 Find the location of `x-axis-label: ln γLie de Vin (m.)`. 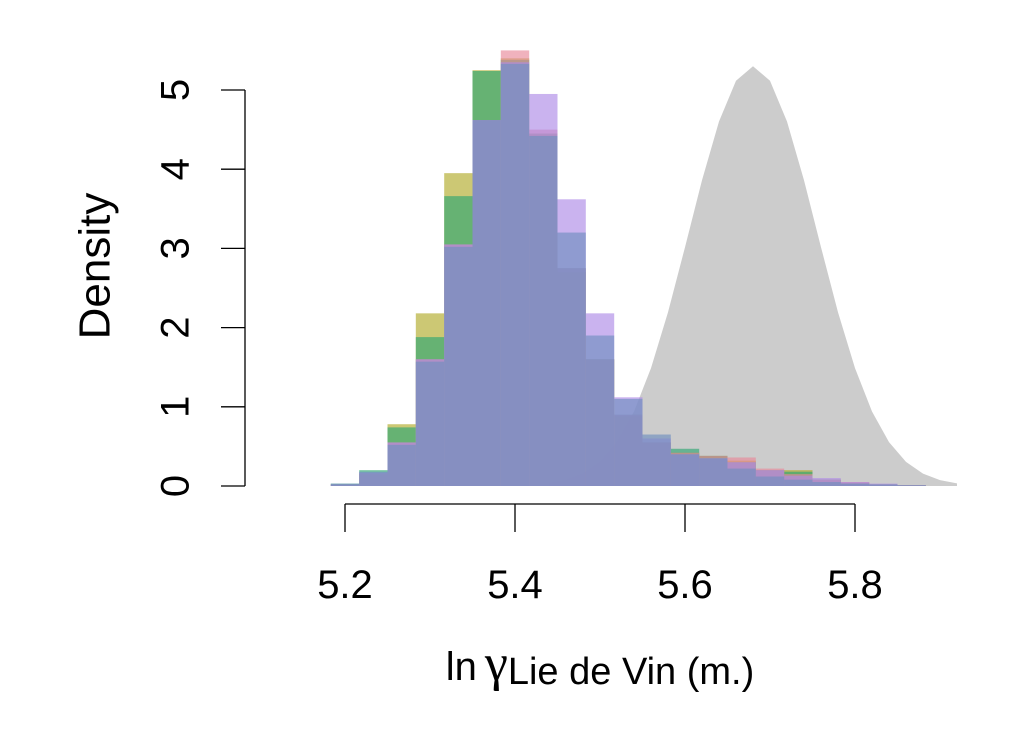

x-axis-label: ln γLie de Vin (m.) is located at coordinates (600, 664).